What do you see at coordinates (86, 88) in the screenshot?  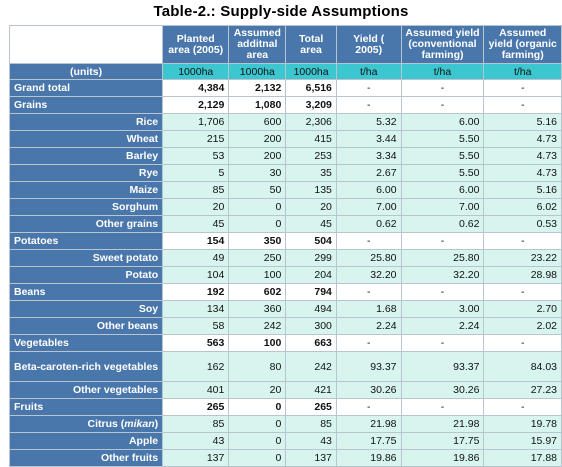 I see `row-label: Grand total` at bounding box center [86, 88].